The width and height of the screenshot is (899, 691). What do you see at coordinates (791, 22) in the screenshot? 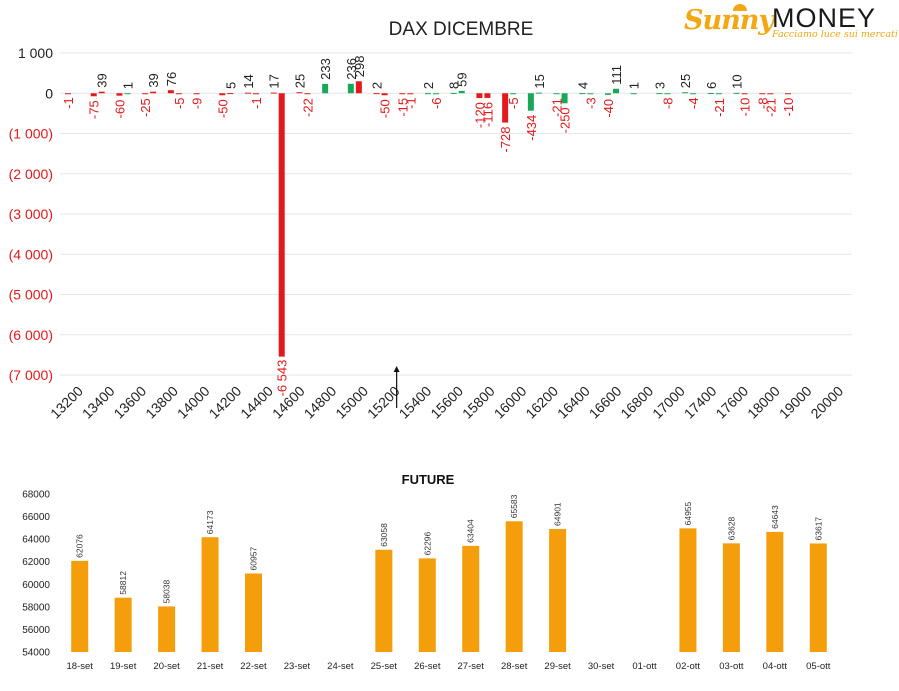
I see `brand-logo: Sunny MONEY Facciamo luce sui mercati` at bounding box center [791, 22].